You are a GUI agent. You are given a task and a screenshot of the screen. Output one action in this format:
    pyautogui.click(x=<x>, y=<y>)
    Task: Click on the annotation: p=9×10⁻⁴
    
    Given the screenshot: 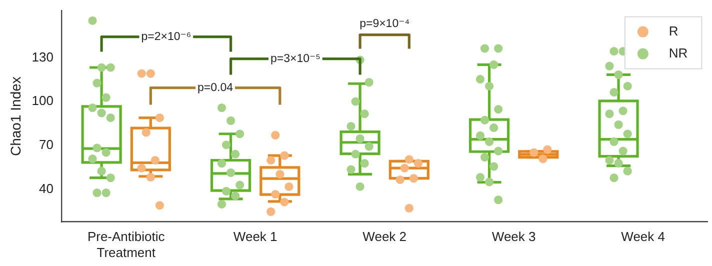 What is the action you would take?
    pyautogui.click(x=385, y=24)
    